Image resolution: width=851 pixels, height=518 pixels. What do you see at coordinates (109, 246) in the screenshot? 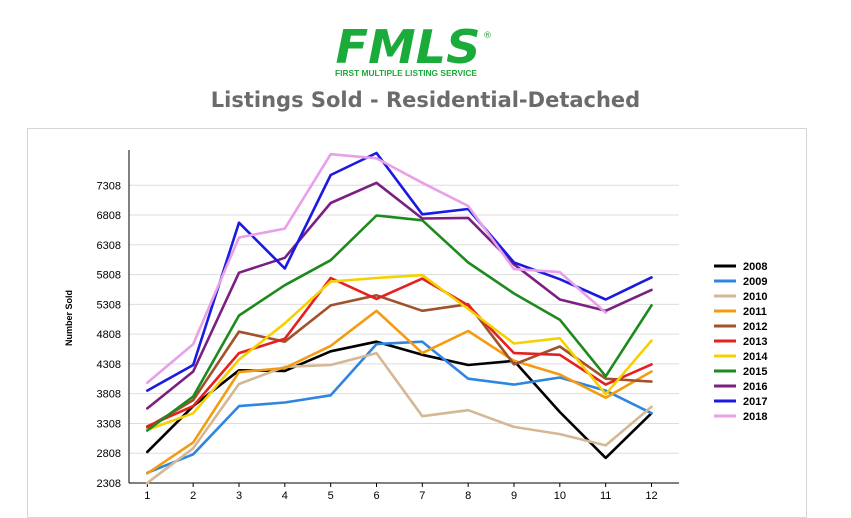
I see `y-tick-label: 6308` at bounding box center [109, 246].